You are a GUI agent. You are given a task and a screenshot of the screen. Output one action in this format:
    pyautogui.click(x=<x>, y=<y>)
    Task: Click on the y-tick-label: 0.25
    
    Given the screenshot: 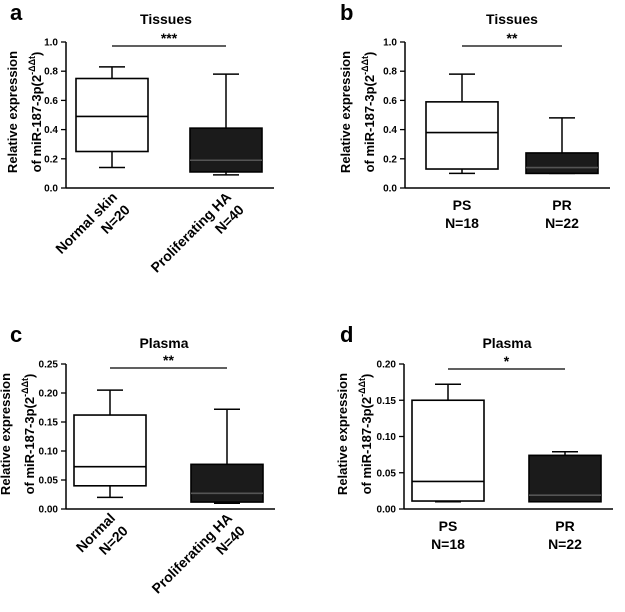 What is the action you would take?
    pyautogui.click(x=49, y=365)
    